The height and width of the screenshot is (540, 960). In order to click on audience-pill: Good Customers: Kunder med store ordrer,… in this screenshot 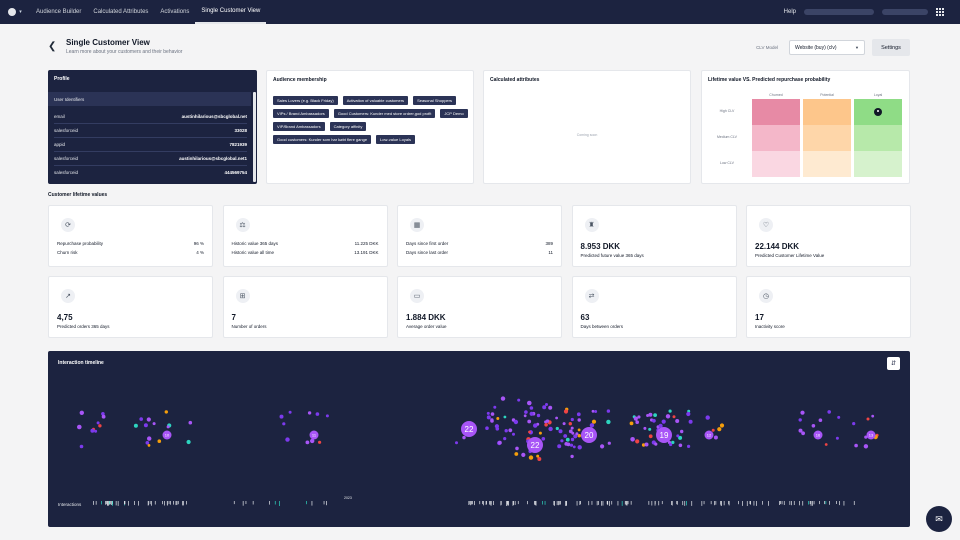, I will do `click(384, 113)`.